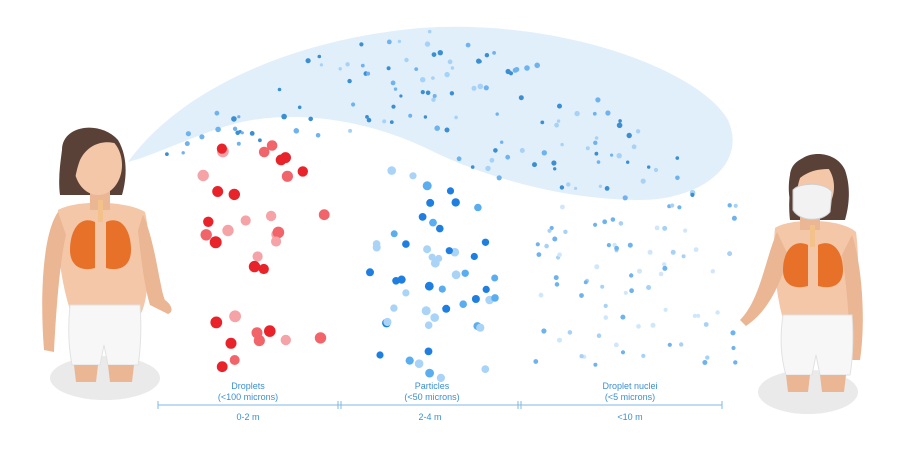 This screenshot has width=900, height=450. I want to click on lungs-icon, so click(813, 256).